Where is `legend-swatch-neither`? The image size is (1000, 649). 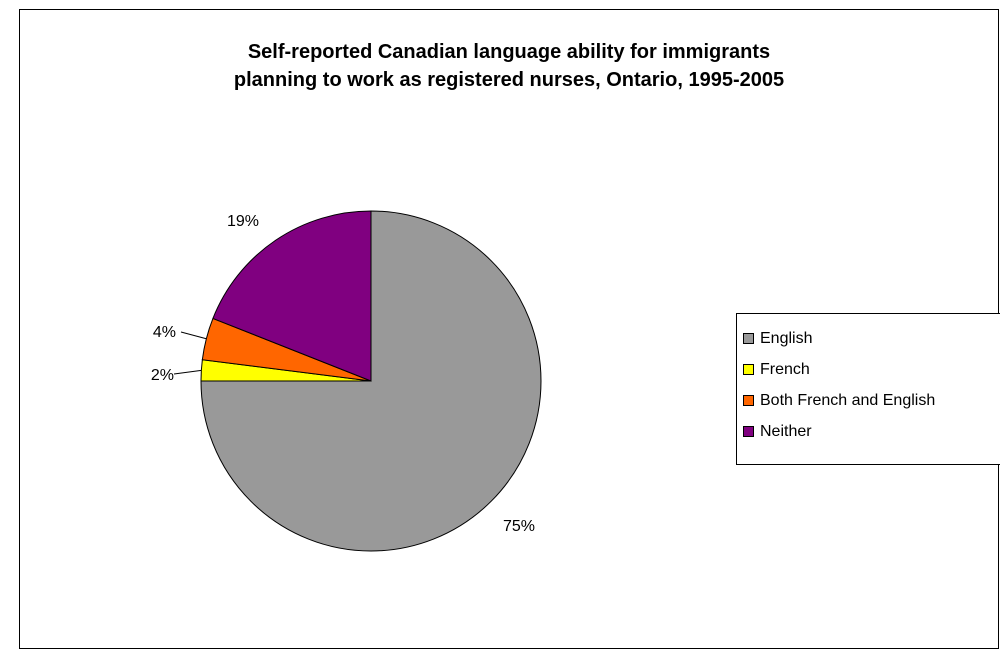 legend-swatch-neither is located at coordinates (748, 431).